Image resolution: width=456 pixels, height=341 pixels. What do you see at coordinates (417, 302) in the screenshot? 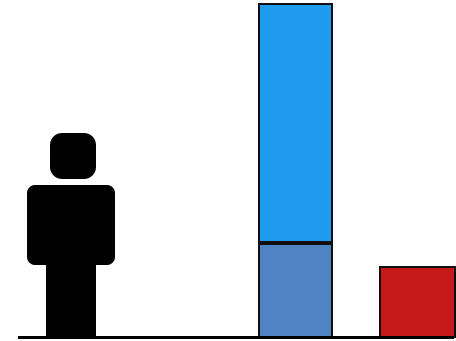
I see `small-red-block` at bounding box center [417, 302].